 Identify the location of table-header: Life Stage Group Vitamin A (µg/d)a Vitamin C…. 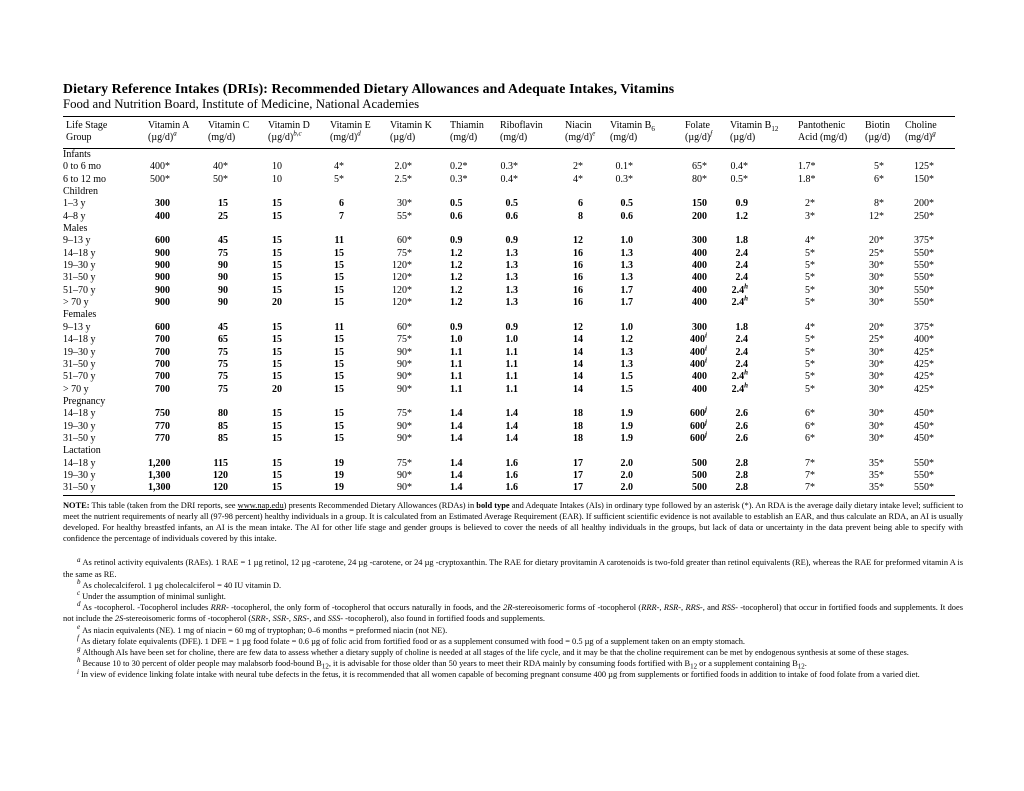
(509, 133).